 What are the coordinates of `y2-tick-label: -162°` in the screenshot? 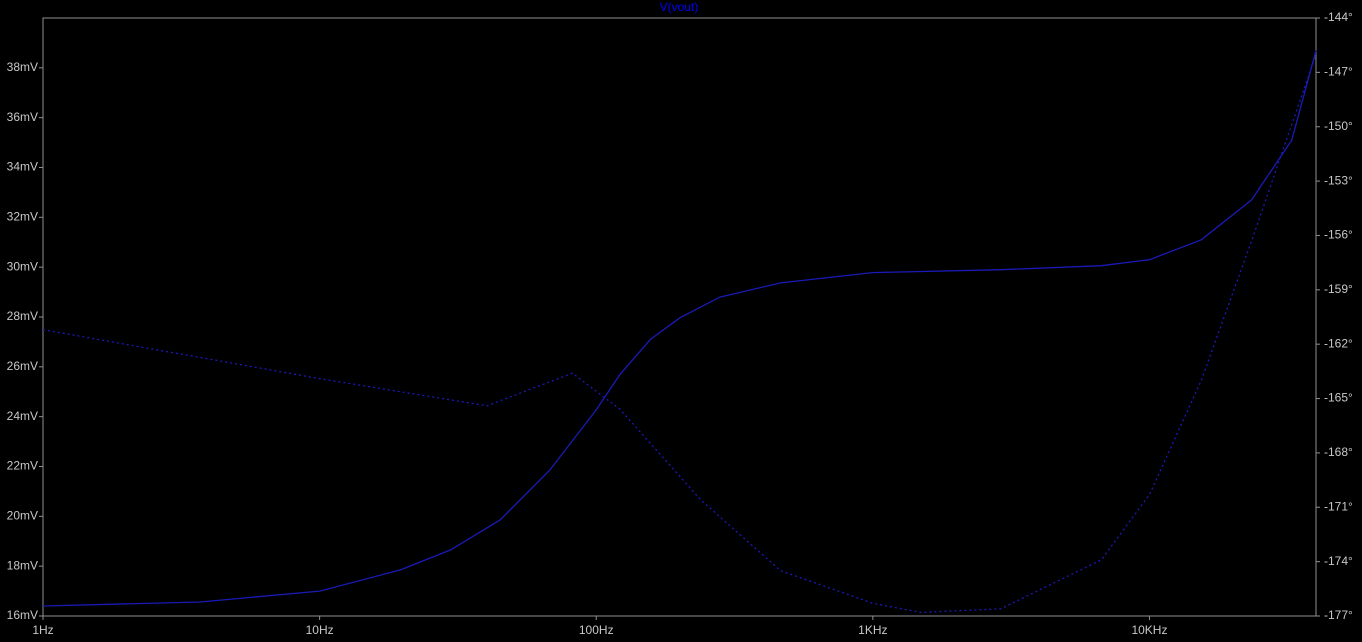 It's located at (1338, 343).